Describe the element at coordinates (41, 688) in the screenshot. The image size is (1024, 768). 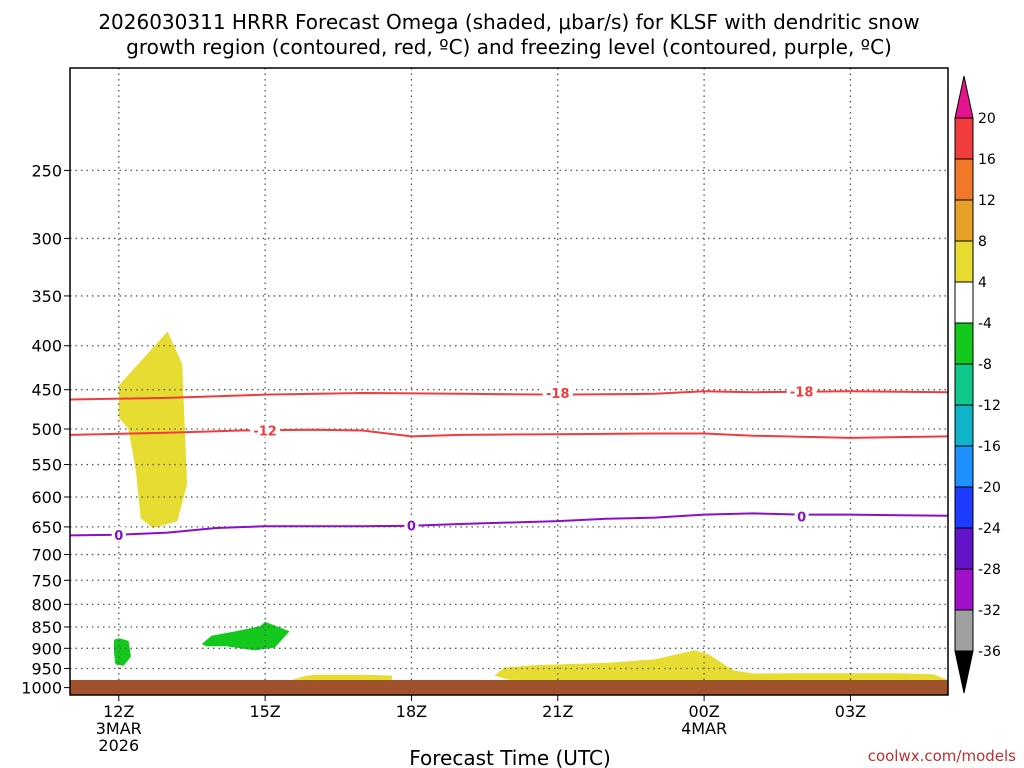
I see `y-tick-label: 1000` at that location.